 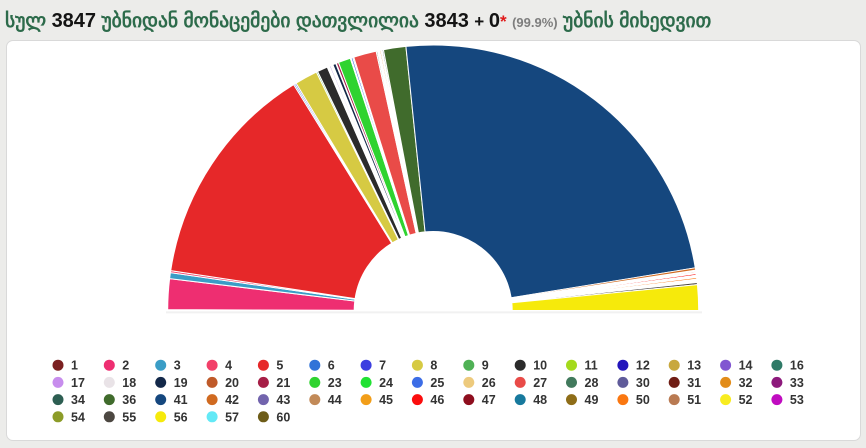 I want to click on svg-text: 7, so click(x=382, y=366).